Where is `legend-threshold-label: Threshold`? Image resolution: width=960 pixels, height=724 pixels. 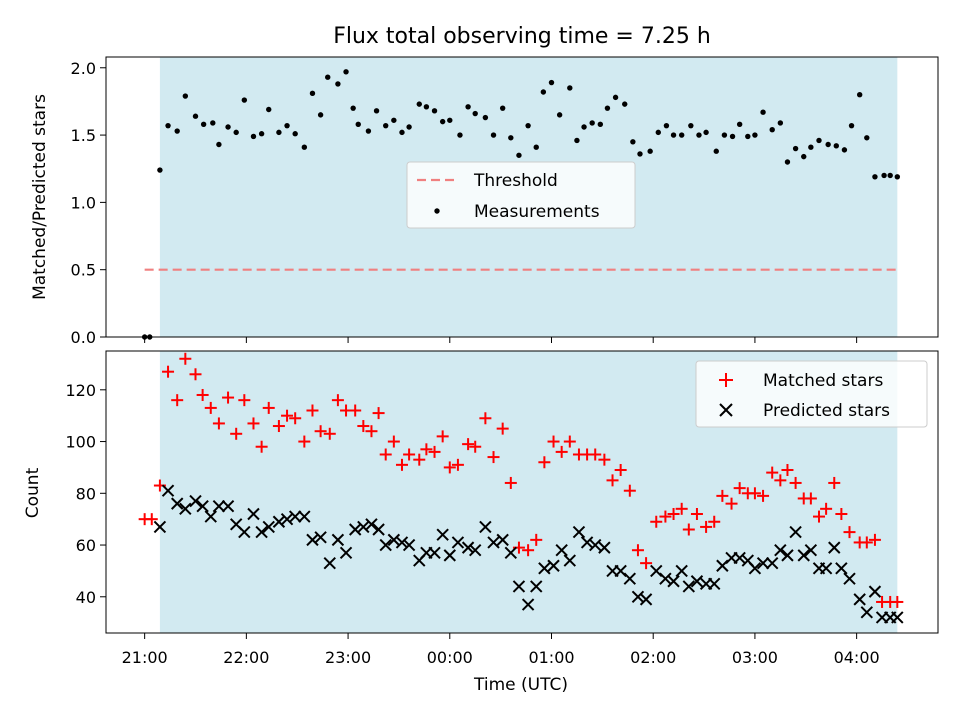 legend-threshold-label: Threshold is located at coordinates (515, 181).